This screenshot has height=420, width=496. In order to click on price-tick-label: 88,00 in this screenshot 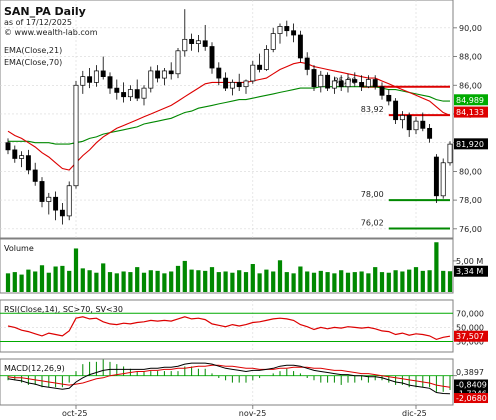, I will do `click(470, 57)`.